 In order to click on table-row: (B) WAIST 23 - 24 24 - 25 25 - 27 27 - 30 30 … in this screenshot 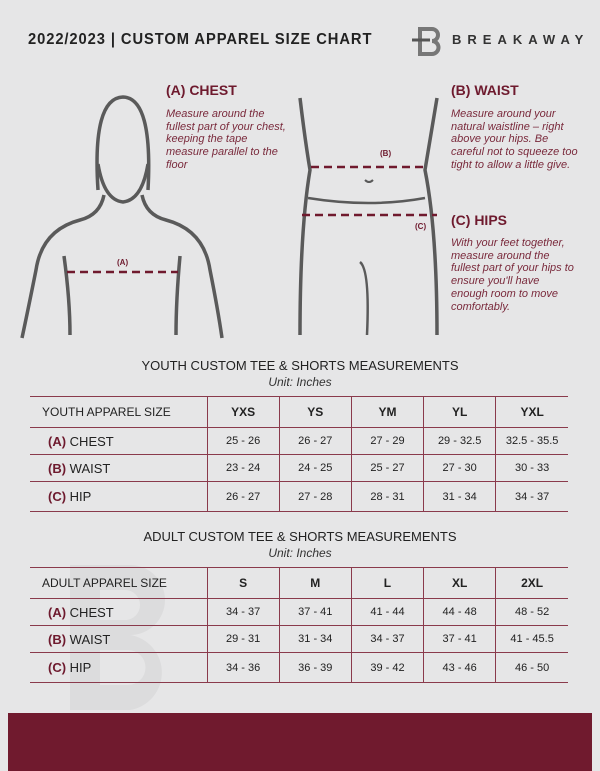, I will do `click(299, 468)`.